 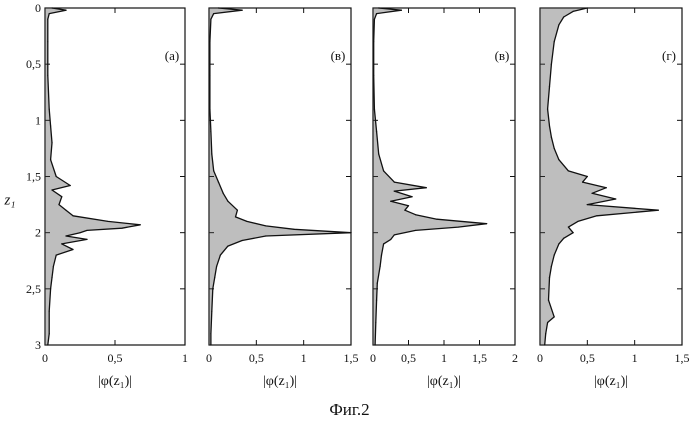 What do you see at coordinates (33, 289) in the screenshot?
I see `y-tick-label: 2,5` at bounding box center [33, 289].